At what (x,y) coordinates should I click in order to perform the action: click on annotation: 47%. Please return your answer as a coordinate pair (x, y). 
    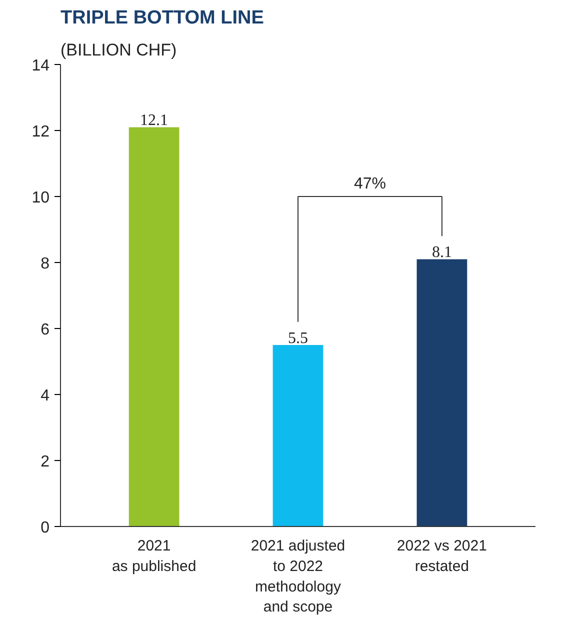
    Looking at the image, I should click on (370, 184).